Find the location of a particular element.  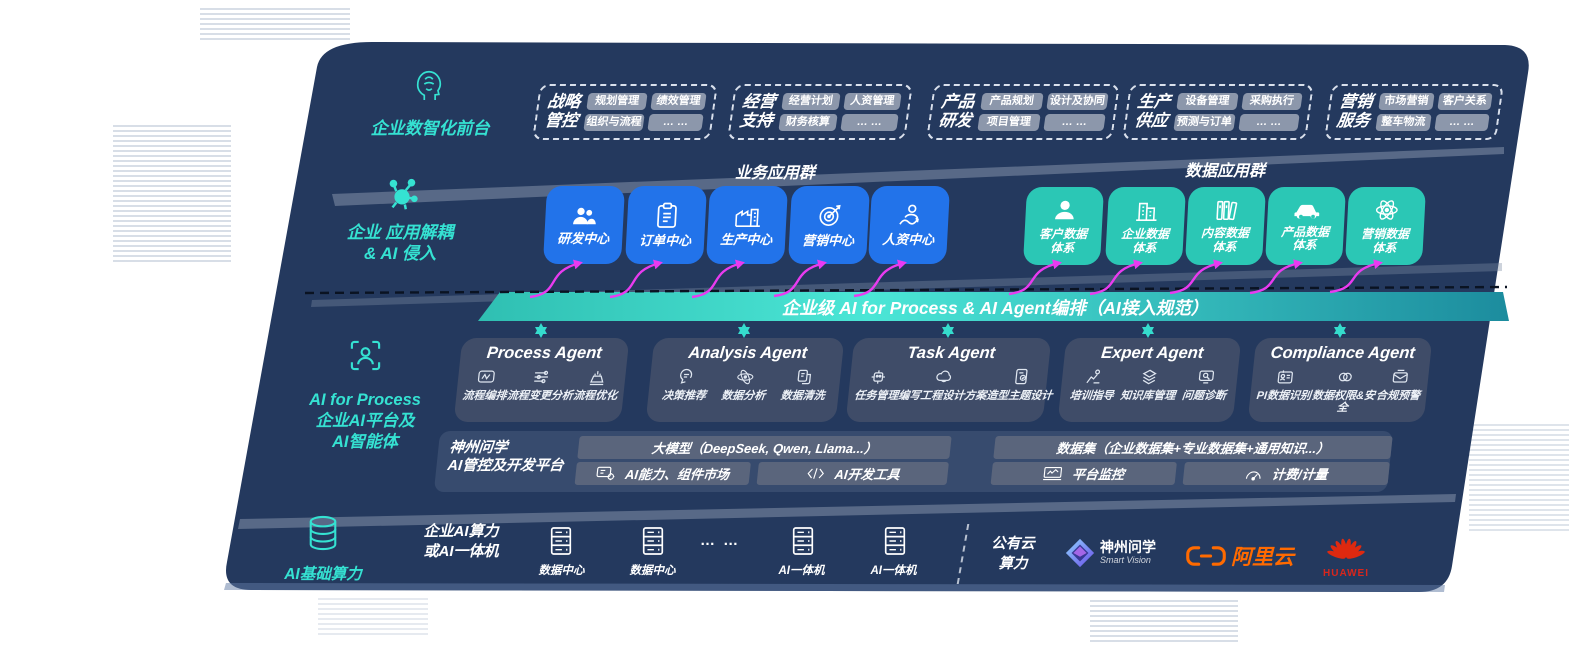

app-box-hr-center: 人资中心 is located at coordinates (909, 225).